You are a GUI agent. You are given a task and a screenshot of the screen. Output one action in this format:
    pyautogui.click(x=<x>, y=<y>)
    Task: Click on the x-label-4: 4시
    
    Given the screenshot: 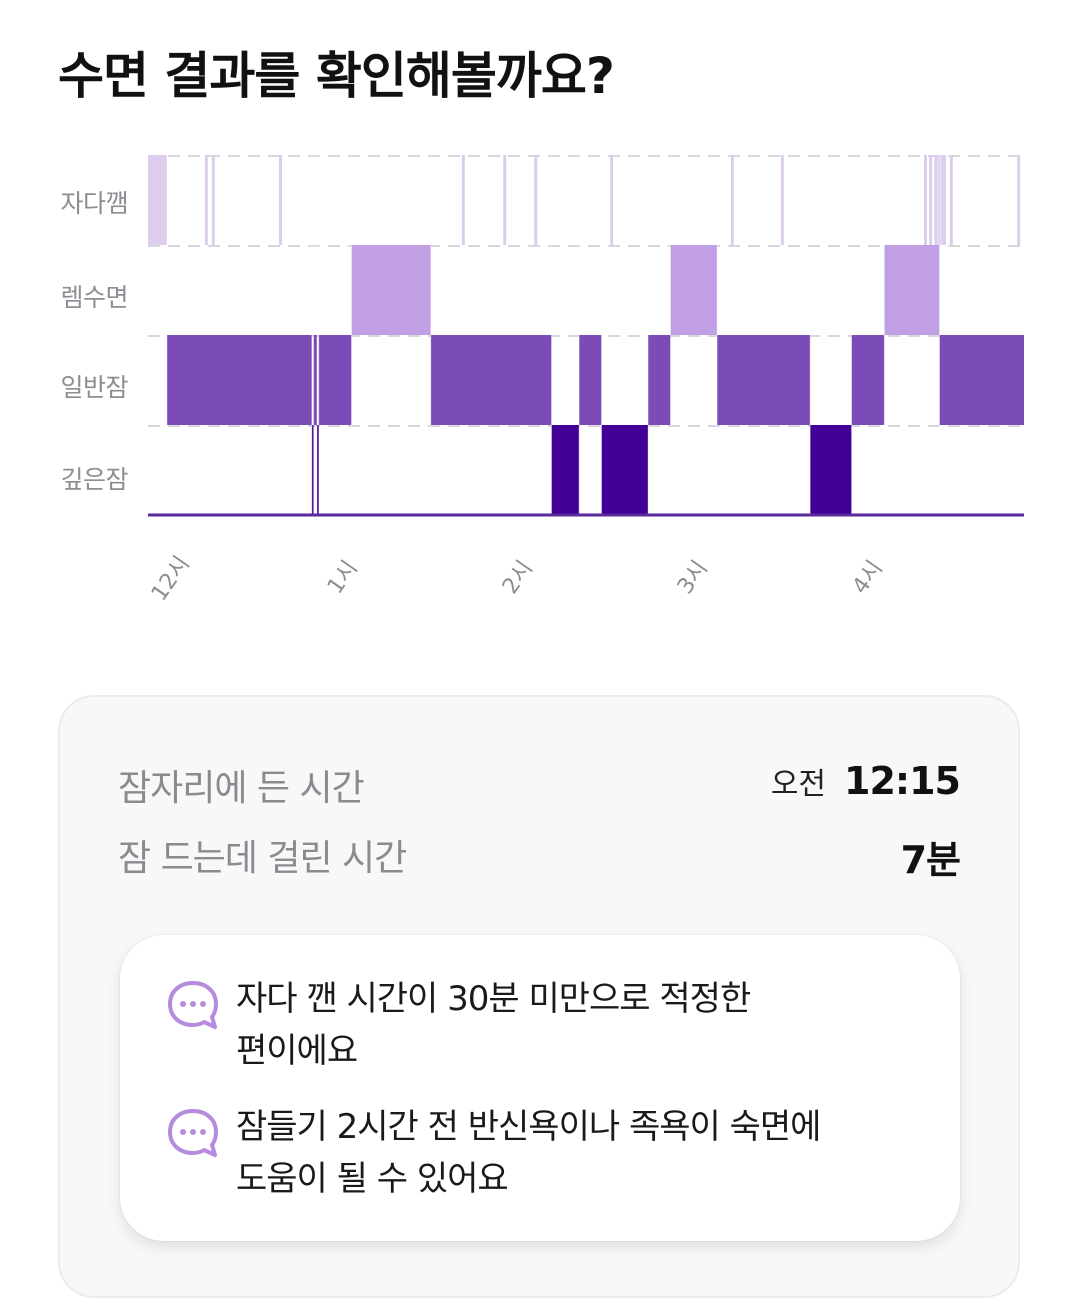 What is the action you would take?
    pyautogui.click(x=868, y=577)
    